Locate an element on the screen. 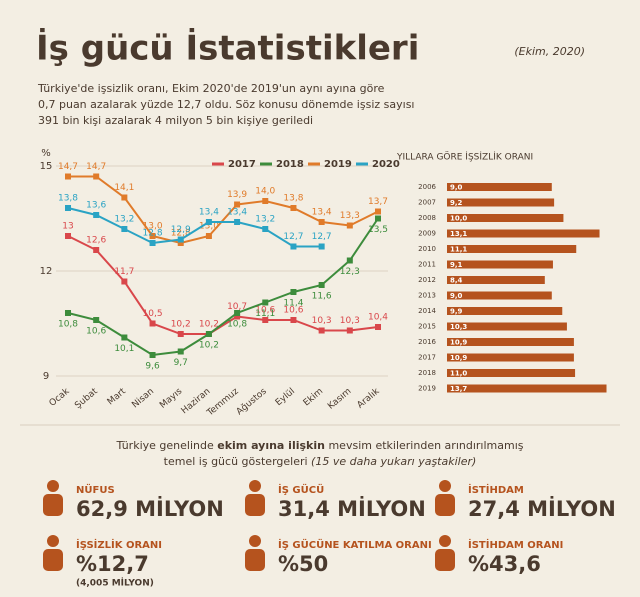  y-tick-label: 2006 is located at coordinates (427, 187).